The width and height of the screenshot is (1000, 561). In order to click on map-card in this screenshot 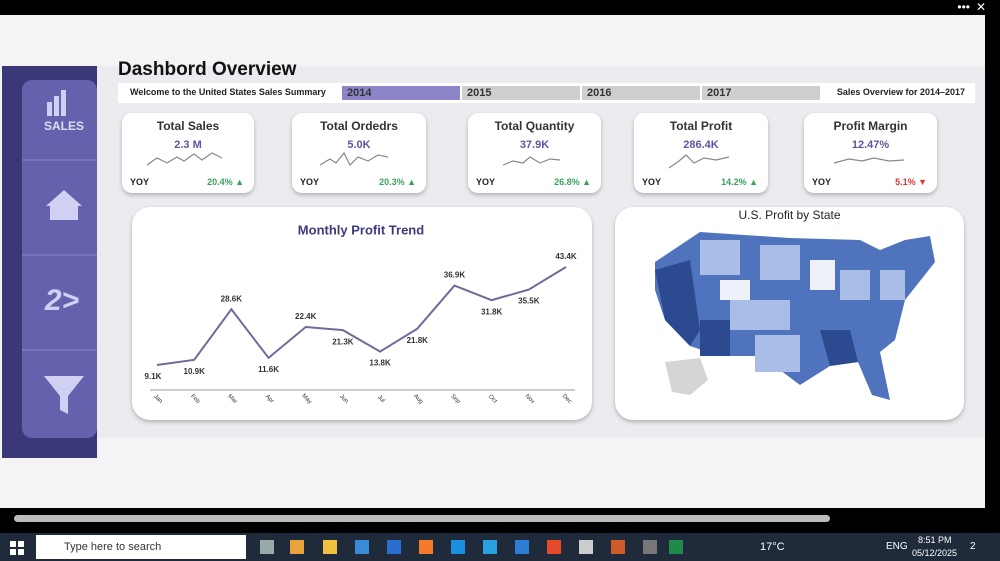, I will do `click(789, 313)`.